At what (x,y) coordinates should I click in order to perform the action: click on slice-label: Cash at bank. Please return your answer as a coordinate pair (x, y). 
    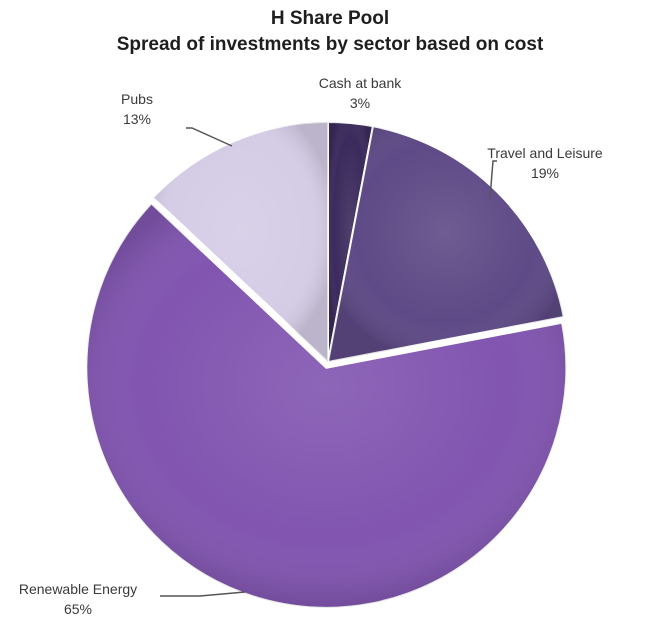
    Looking at the image, I should click on (360, 83).